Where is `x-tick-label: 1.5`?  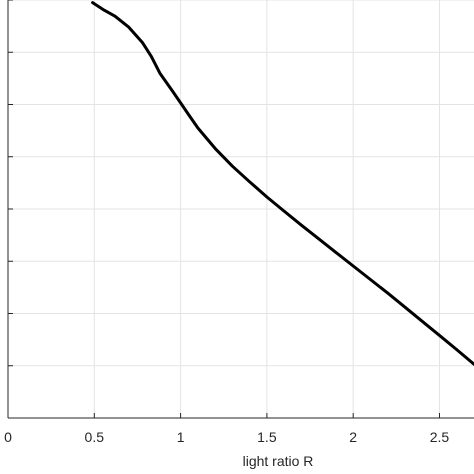
x-tick-label: 1.5 is located at coordinates (267, 437).